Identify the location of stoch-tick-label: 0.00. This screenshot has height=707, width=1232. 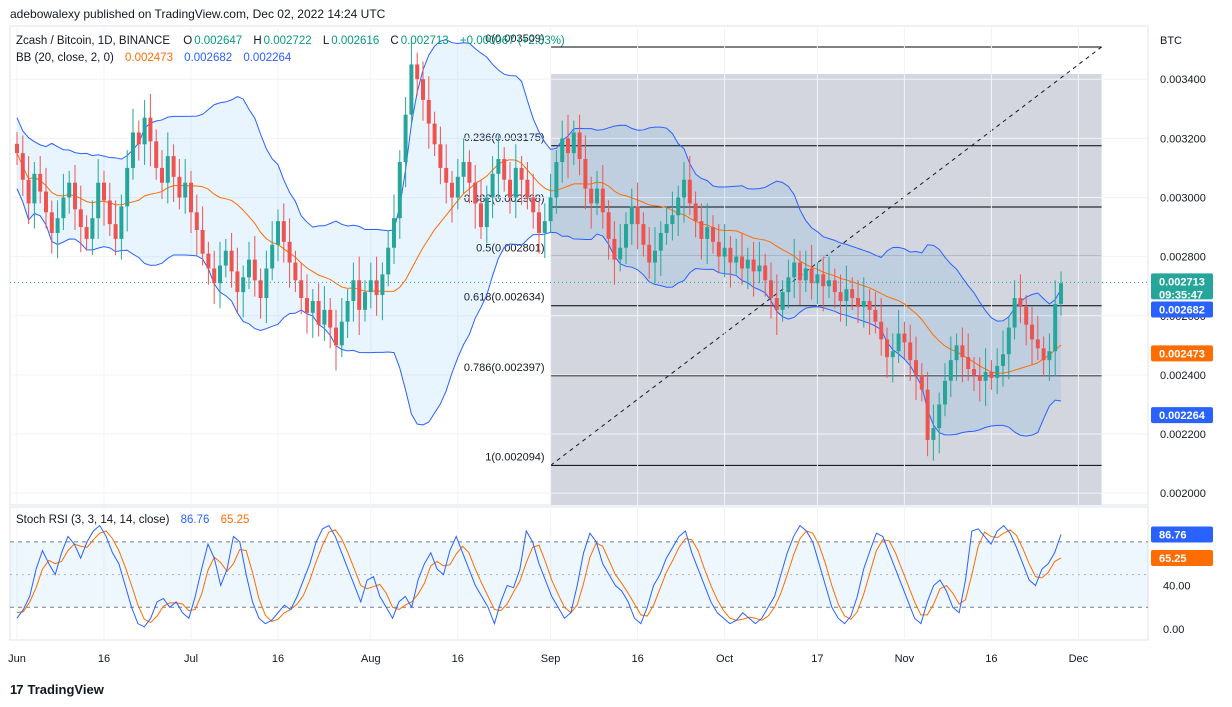
(1173, 630).